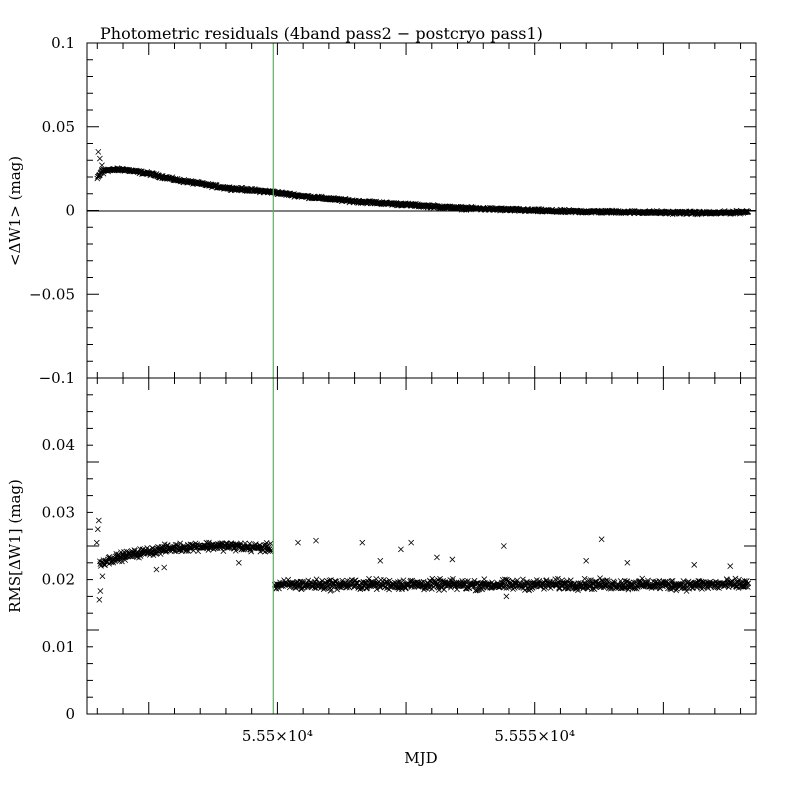  What do you see at coordinates (58, 580) in the screenshot?
I see `y-tick-label: 0.02` at bounding box center [58, 580].